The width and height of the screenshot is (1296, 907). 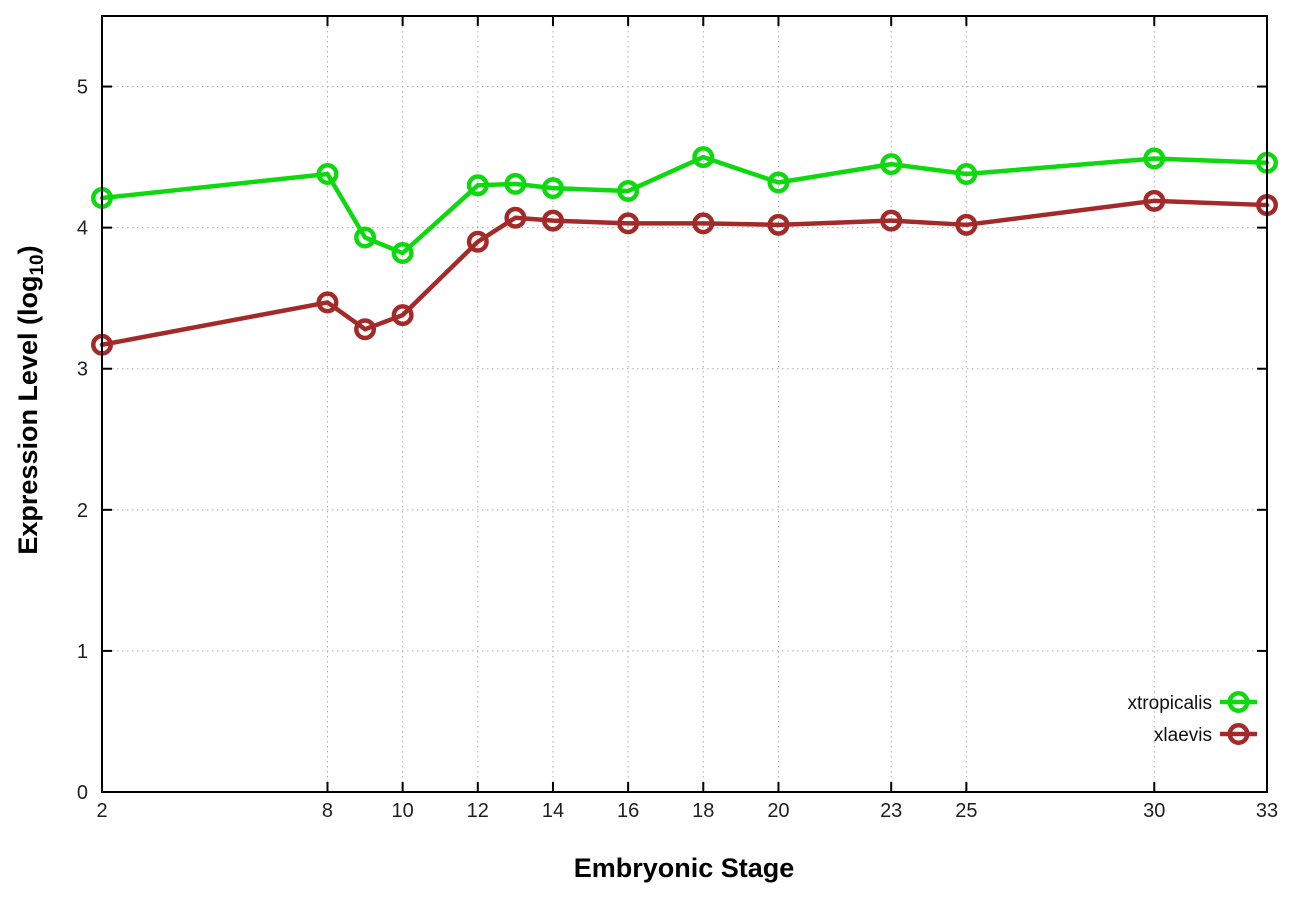 I want to click on y-axis-title: Expression Level (log10), so click(x=31, y=399).